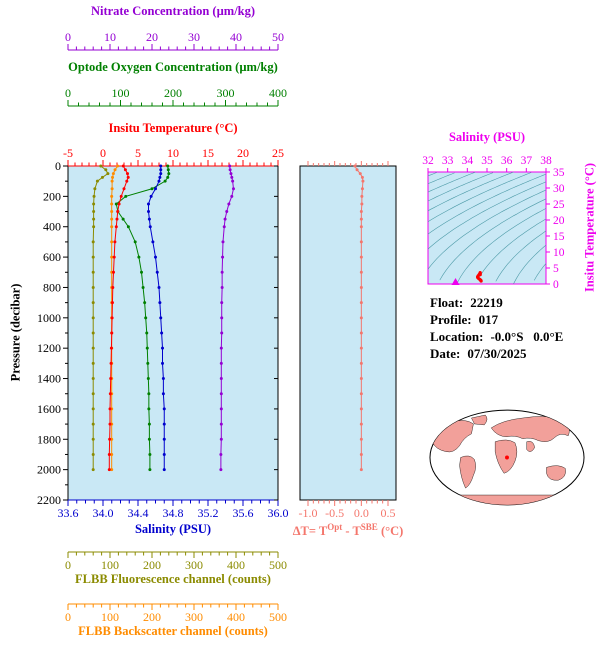  Describe the element at coordinates (173, 513) in the screenshot. I see `tick-label: 34.8` at that location.